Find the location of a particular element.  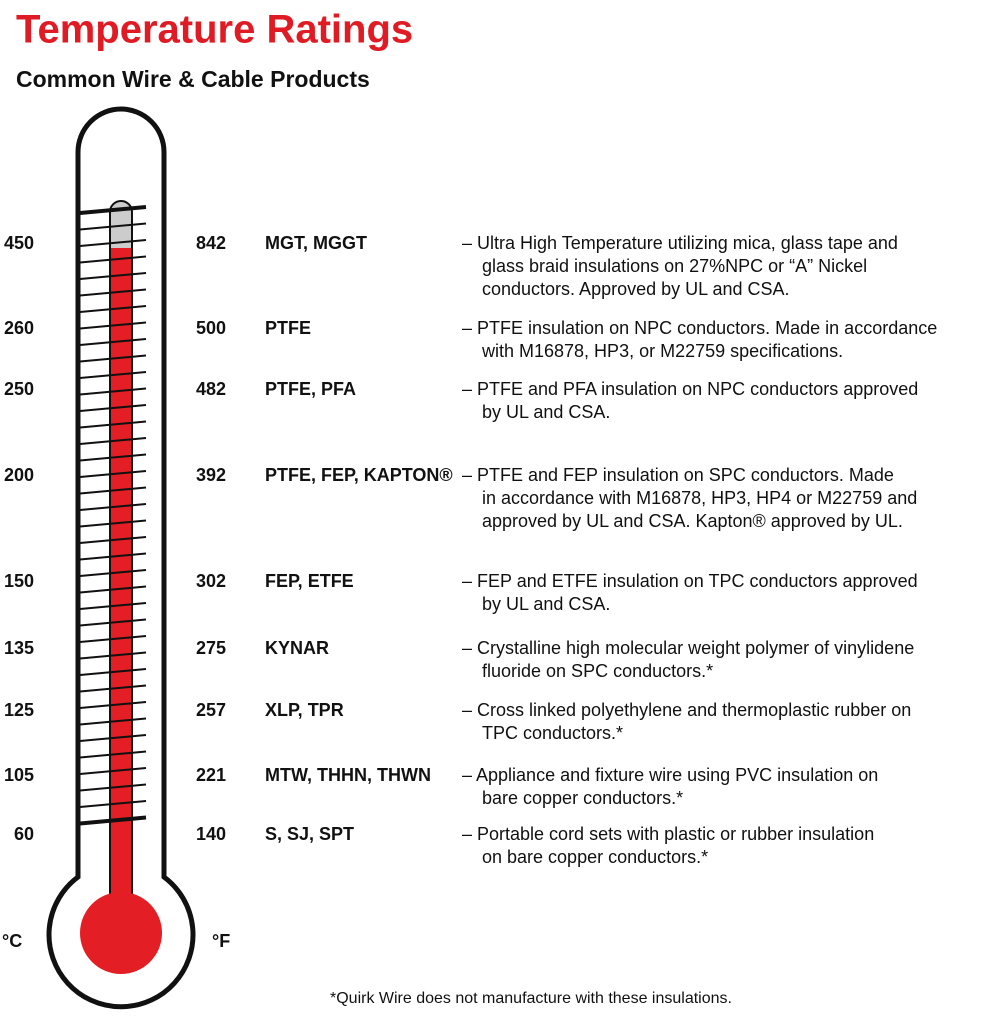

celsius: 105 is located at coordinates (19, 775).